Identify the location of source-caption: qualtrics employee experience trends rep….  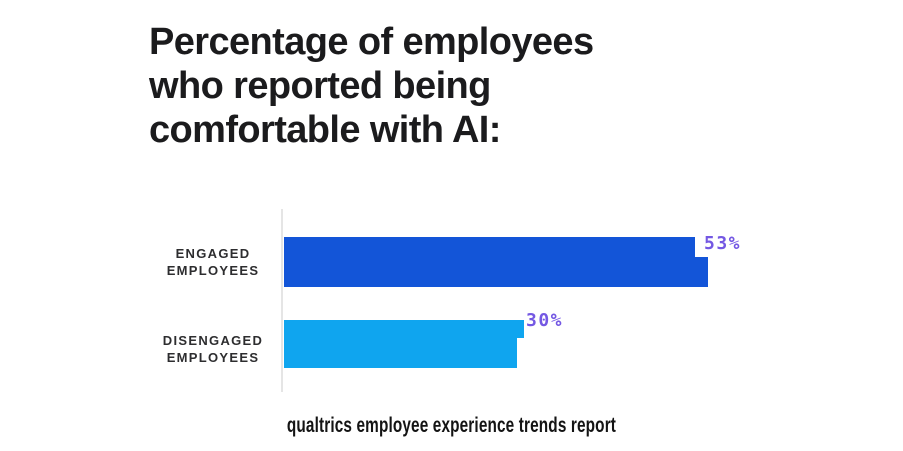
(451, 426).